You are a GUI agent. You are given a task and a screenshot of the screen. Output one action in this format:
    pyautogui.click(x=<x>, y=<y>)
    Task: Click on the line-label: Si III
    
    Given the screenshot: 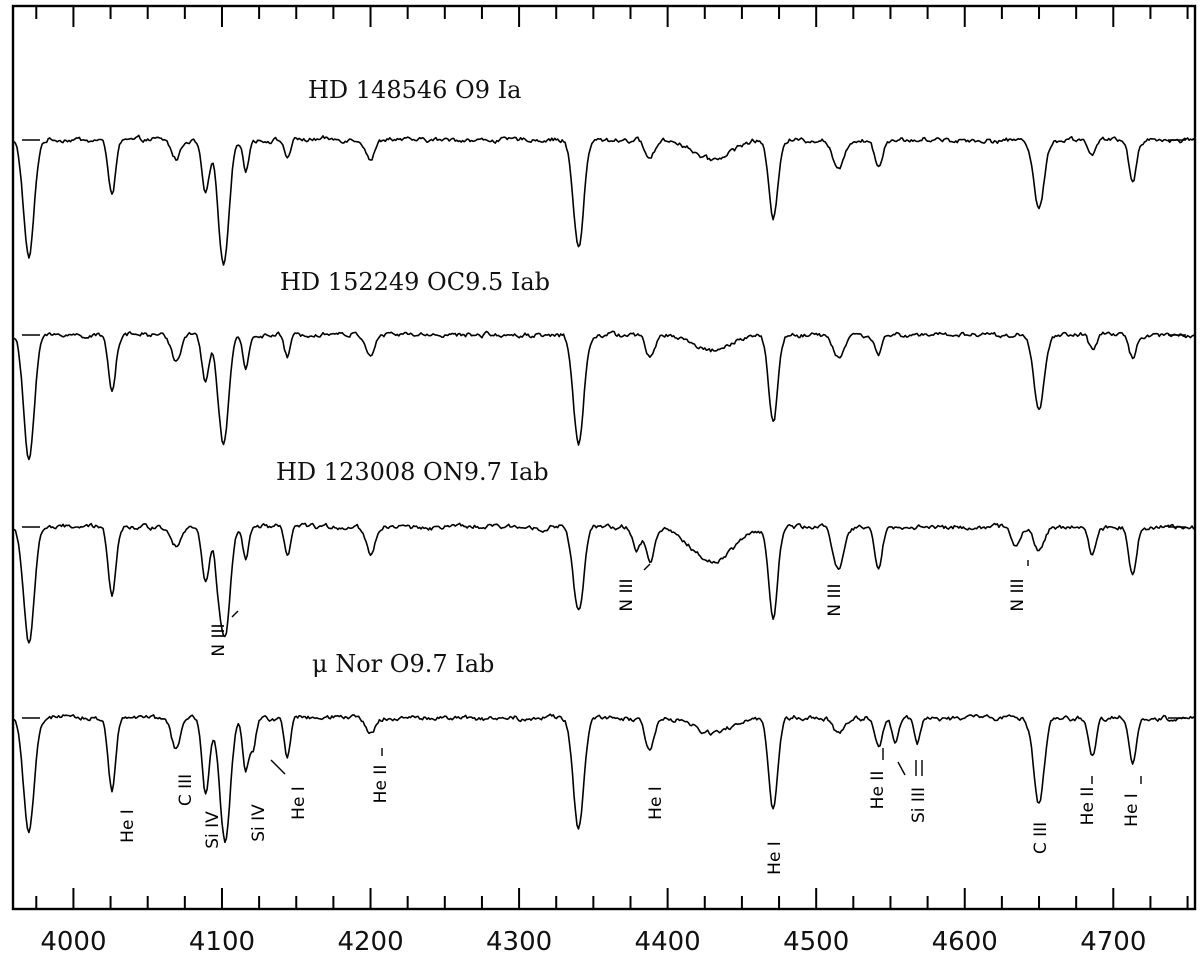 What is the action you would take?
    pyautogui.click(x=919, y=805)
    